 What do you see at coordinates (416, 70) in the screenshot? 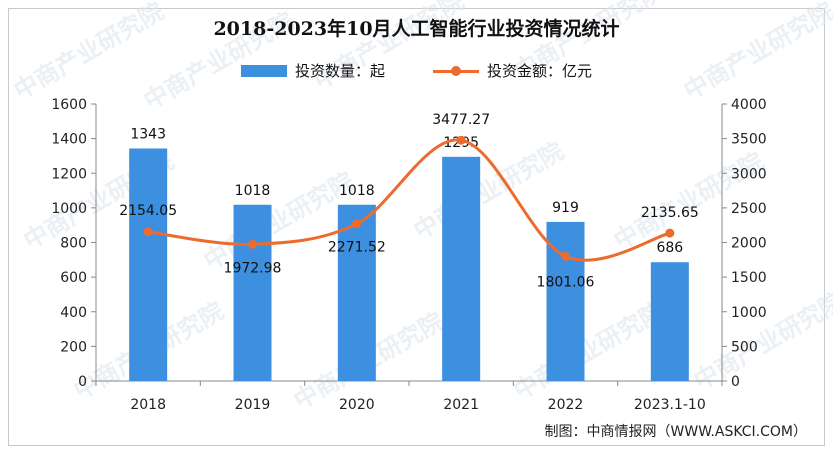
I see `legend: 投资数量：起 投资金额：亿元` at bounding box center [416, 70].